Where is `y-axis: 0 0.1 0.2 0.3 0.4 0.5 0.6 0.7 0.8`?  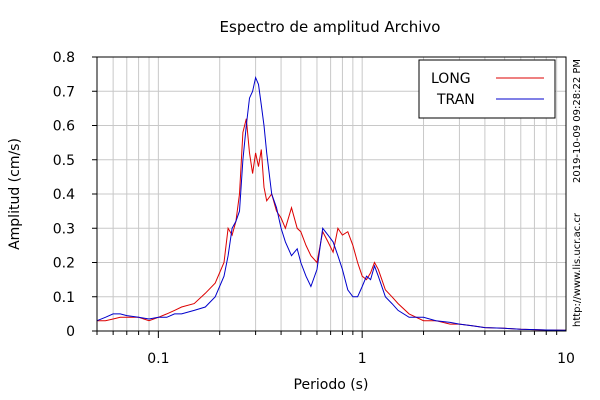 y-axis: 0 0.1 0.2 0.3 0.4 0.5 0.6 0.7 0.8 is located at coordinates (75, 195).